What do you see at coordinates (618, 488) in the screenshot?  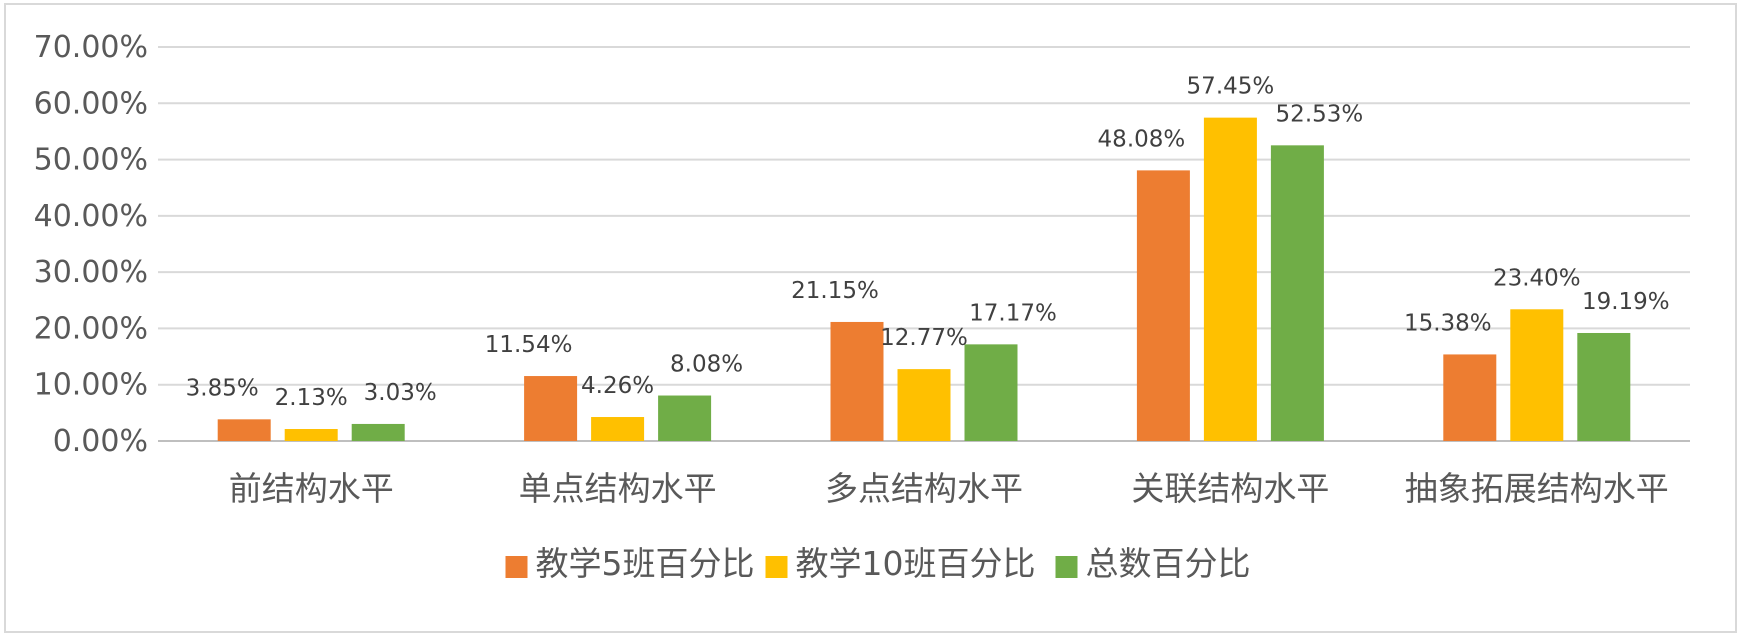 I see `x-tick-label: 单点结构水平` at bounding box center [618, 488].